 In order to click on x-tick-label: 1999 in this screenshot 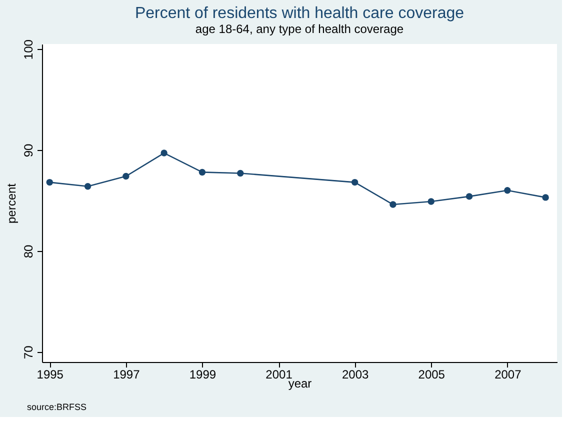, I will do `click(202, 375)`.